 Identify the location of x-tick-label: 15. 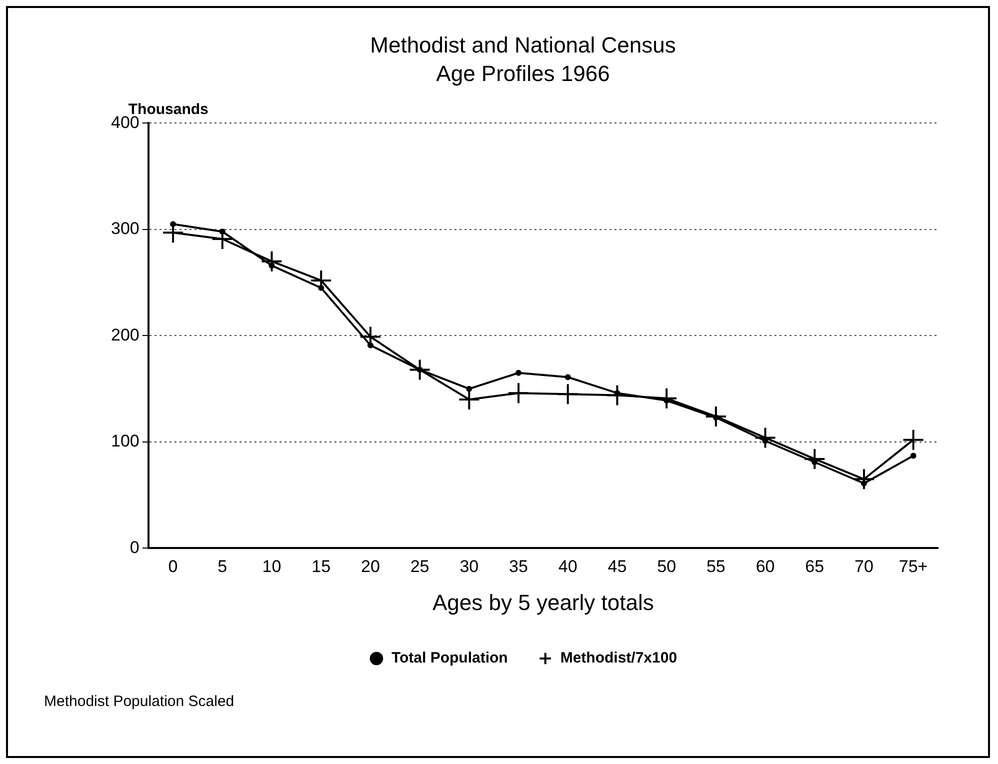
(321, 566).